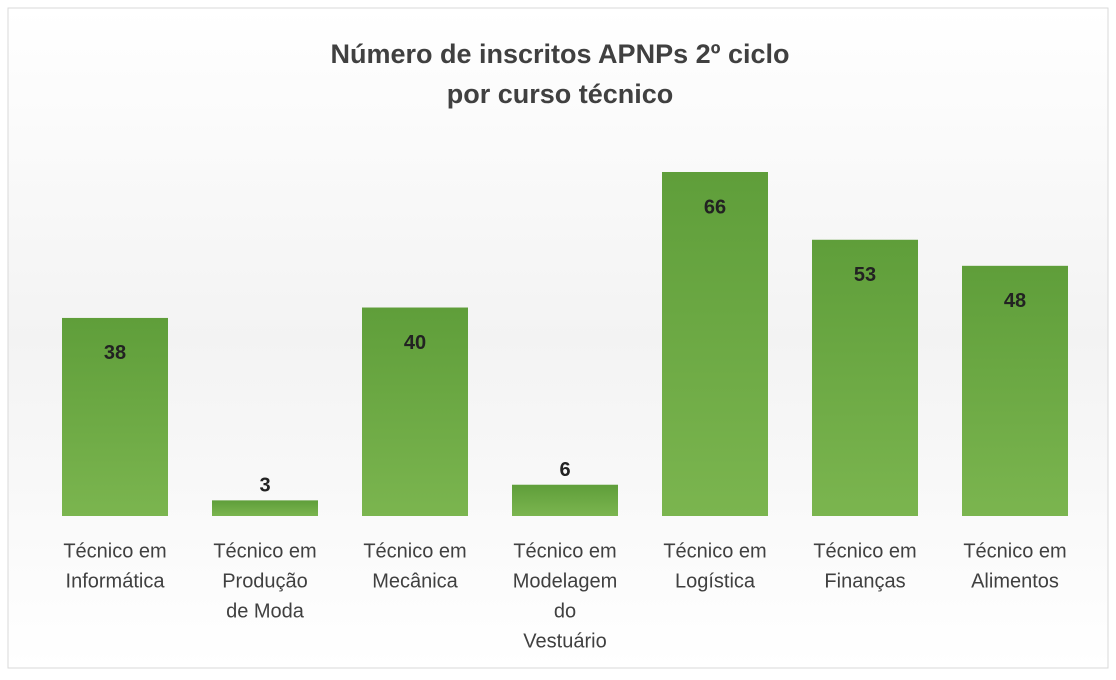 Image resolution: width=1116 pixels, height=680 pixels. What do you see at coordinates (564, 641) in the screenshot?
I see `x-tick-label: Vestuário` at bounding box center [564, 641].